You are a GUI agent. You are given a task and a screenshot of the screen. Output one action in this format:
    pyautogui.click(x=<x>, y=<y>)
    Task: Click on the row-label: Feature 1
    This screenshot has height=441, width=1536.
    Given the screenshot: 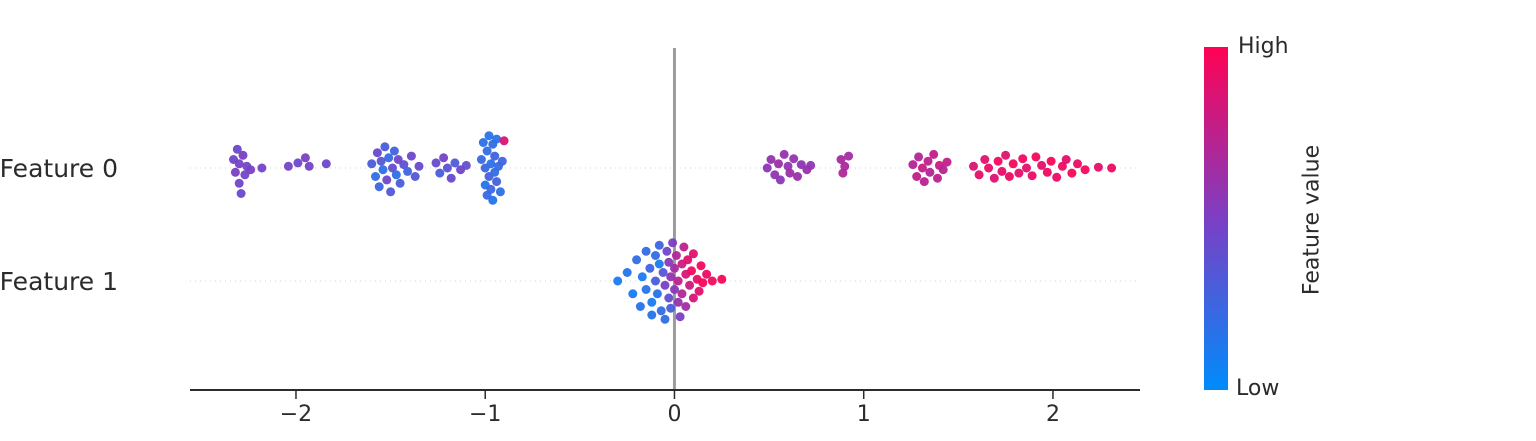 What is the action you would take?
    pyautogui.click(x=59, y=281)
    